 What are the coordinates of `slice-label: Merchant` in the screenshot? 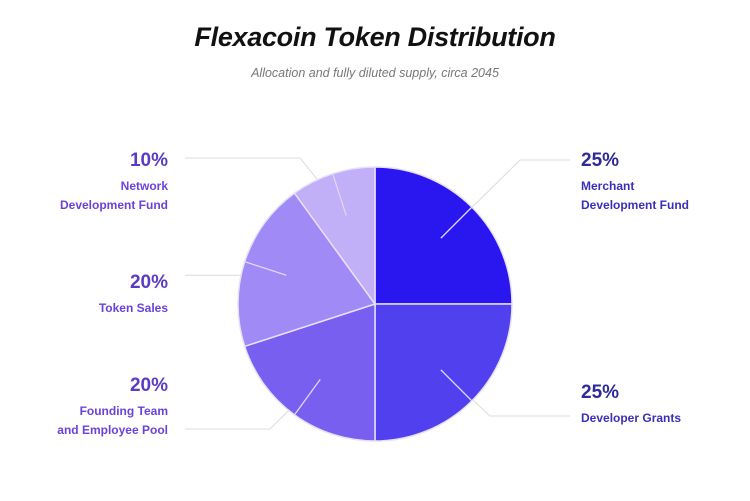 It's located at (608, 186).